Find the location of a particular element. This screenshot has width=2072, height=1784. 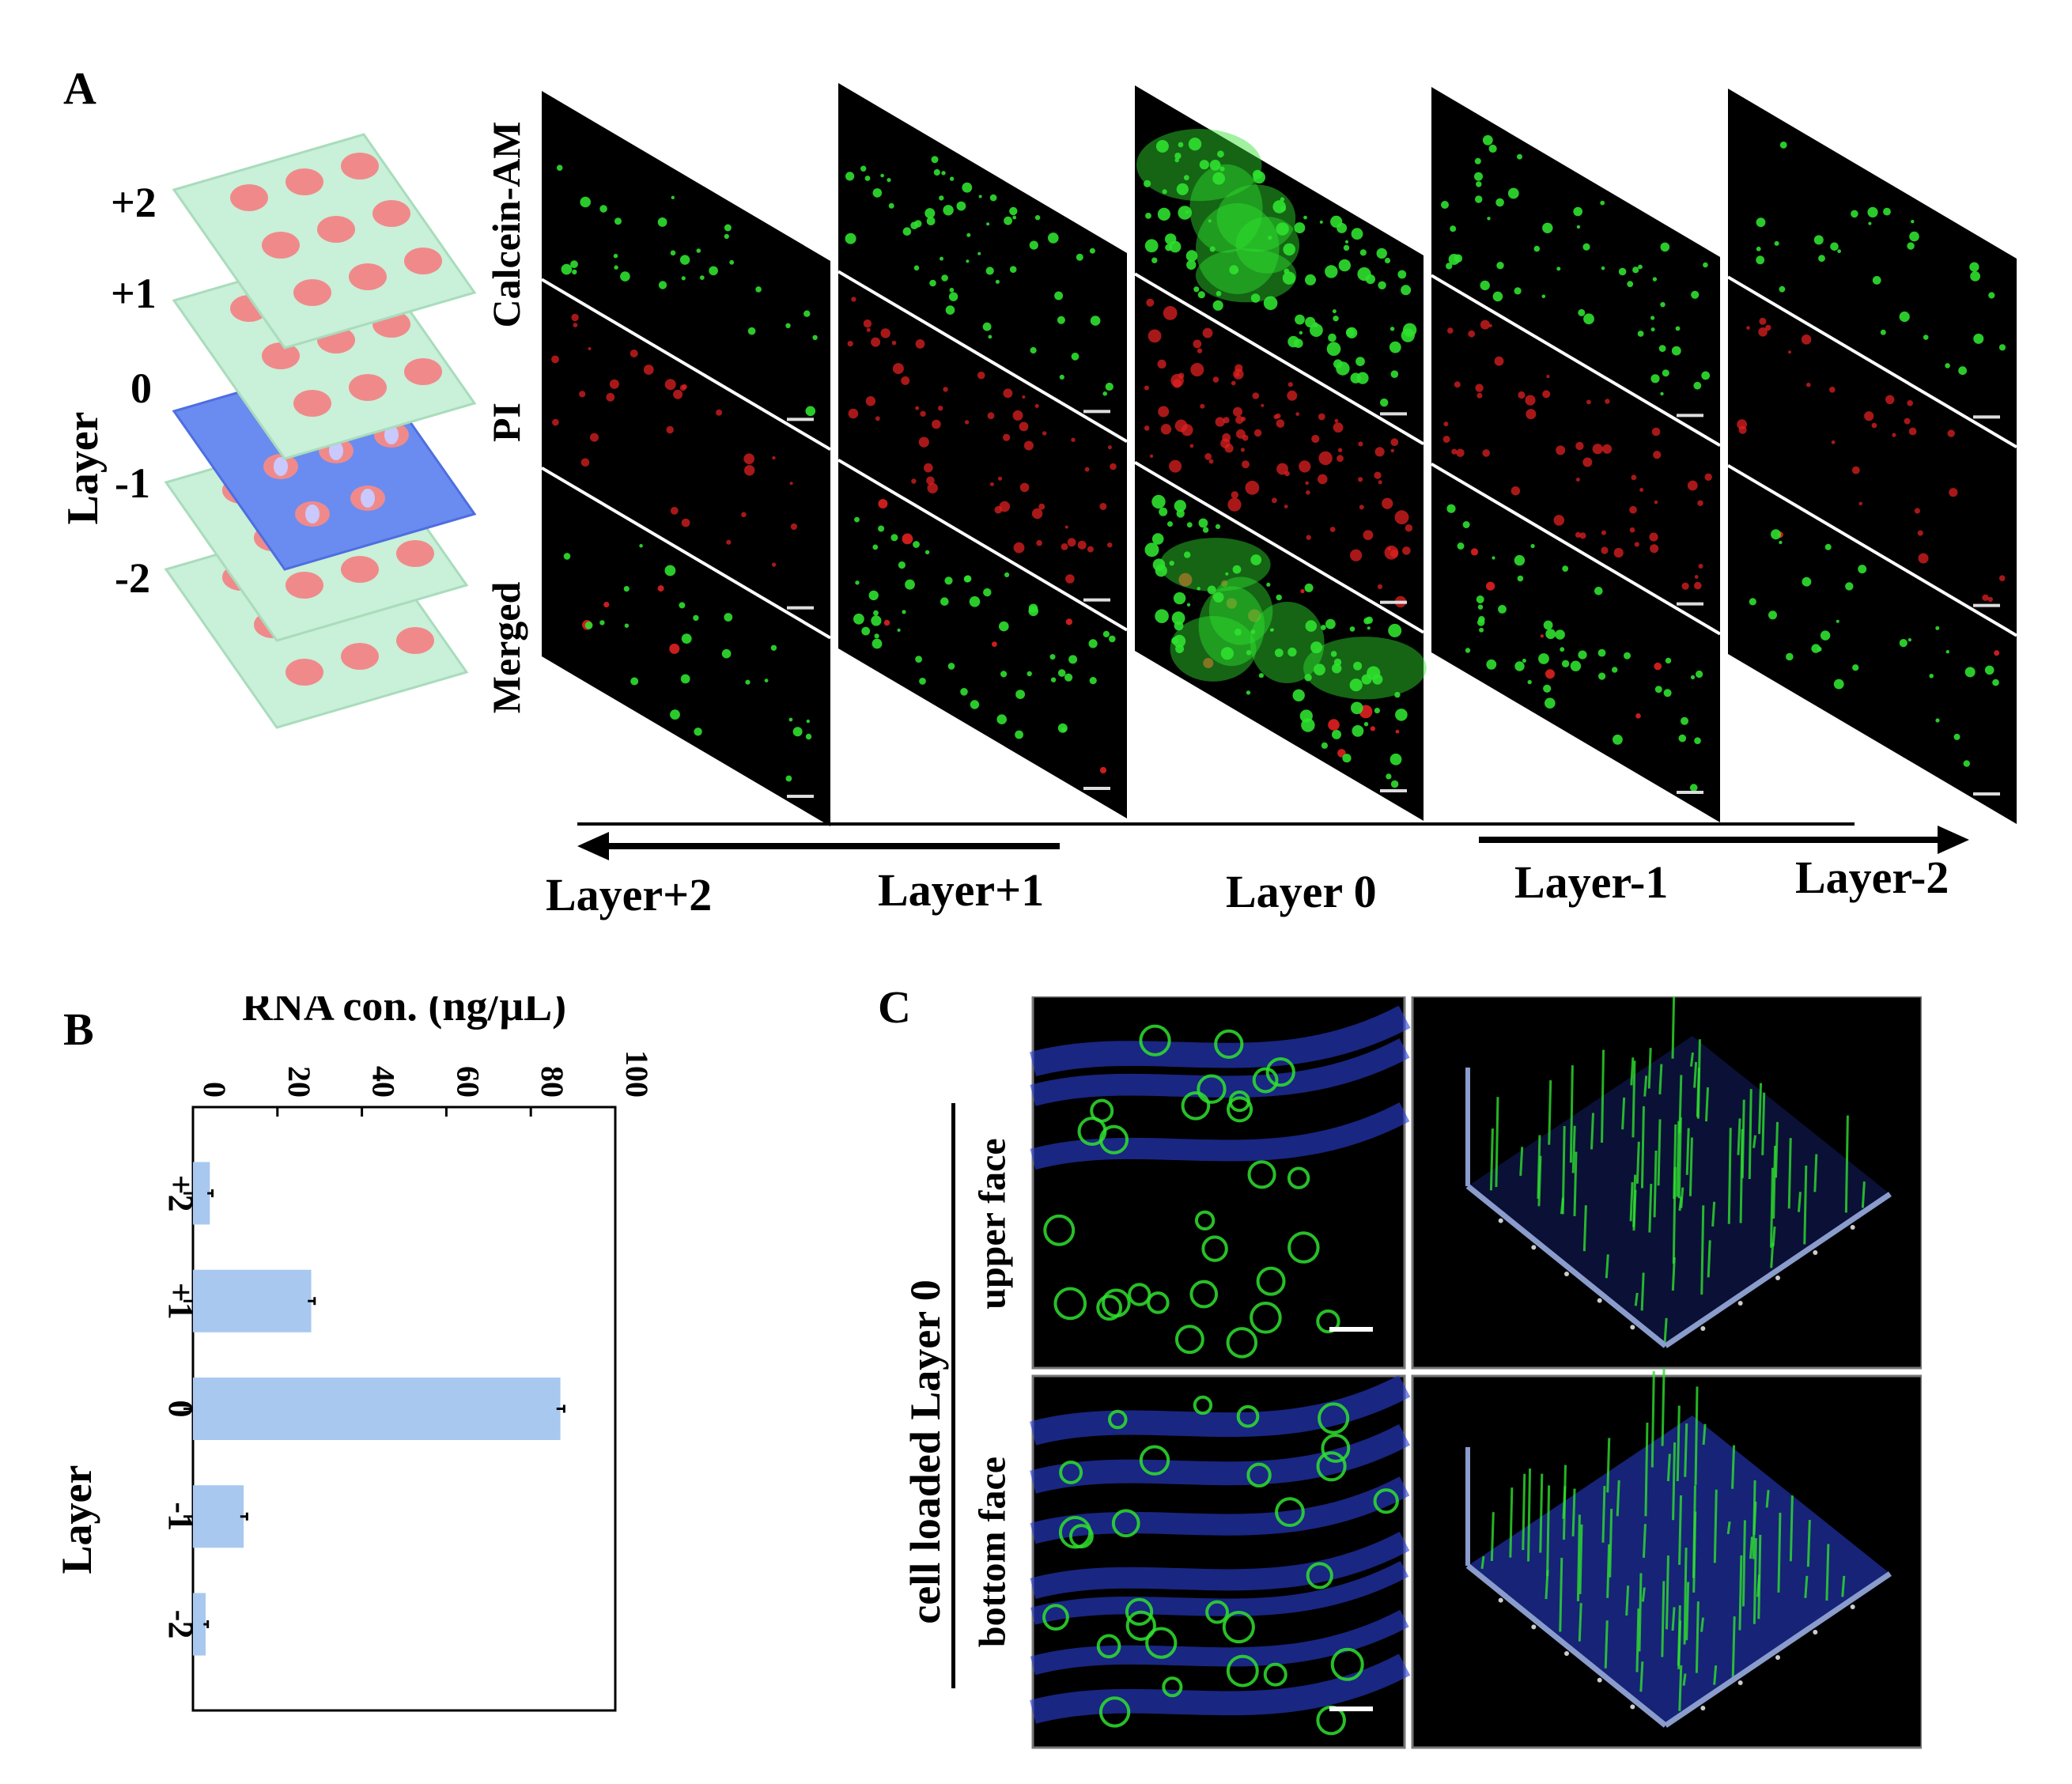

layer-number-plus2: +2 is located at coordinates (134, 202).